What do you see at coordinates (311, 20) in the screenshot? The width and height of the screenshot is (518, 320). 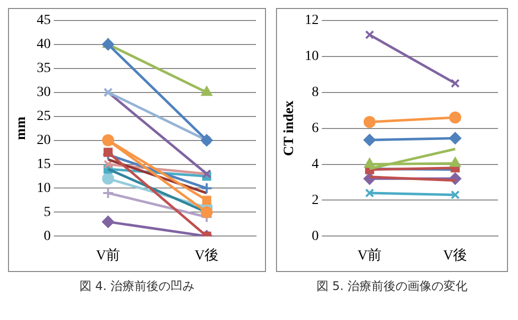 I see `y-tick-label: 12` at bounding box center [311, 20].